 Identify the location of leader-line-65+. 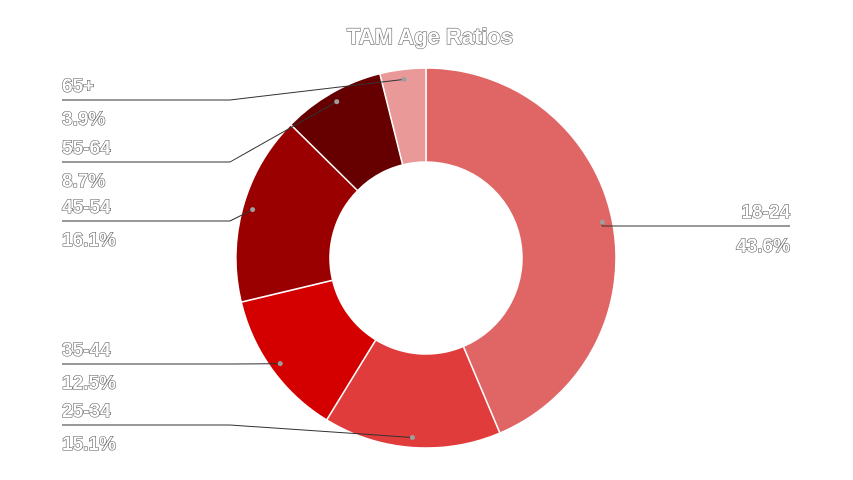
(317, 89).